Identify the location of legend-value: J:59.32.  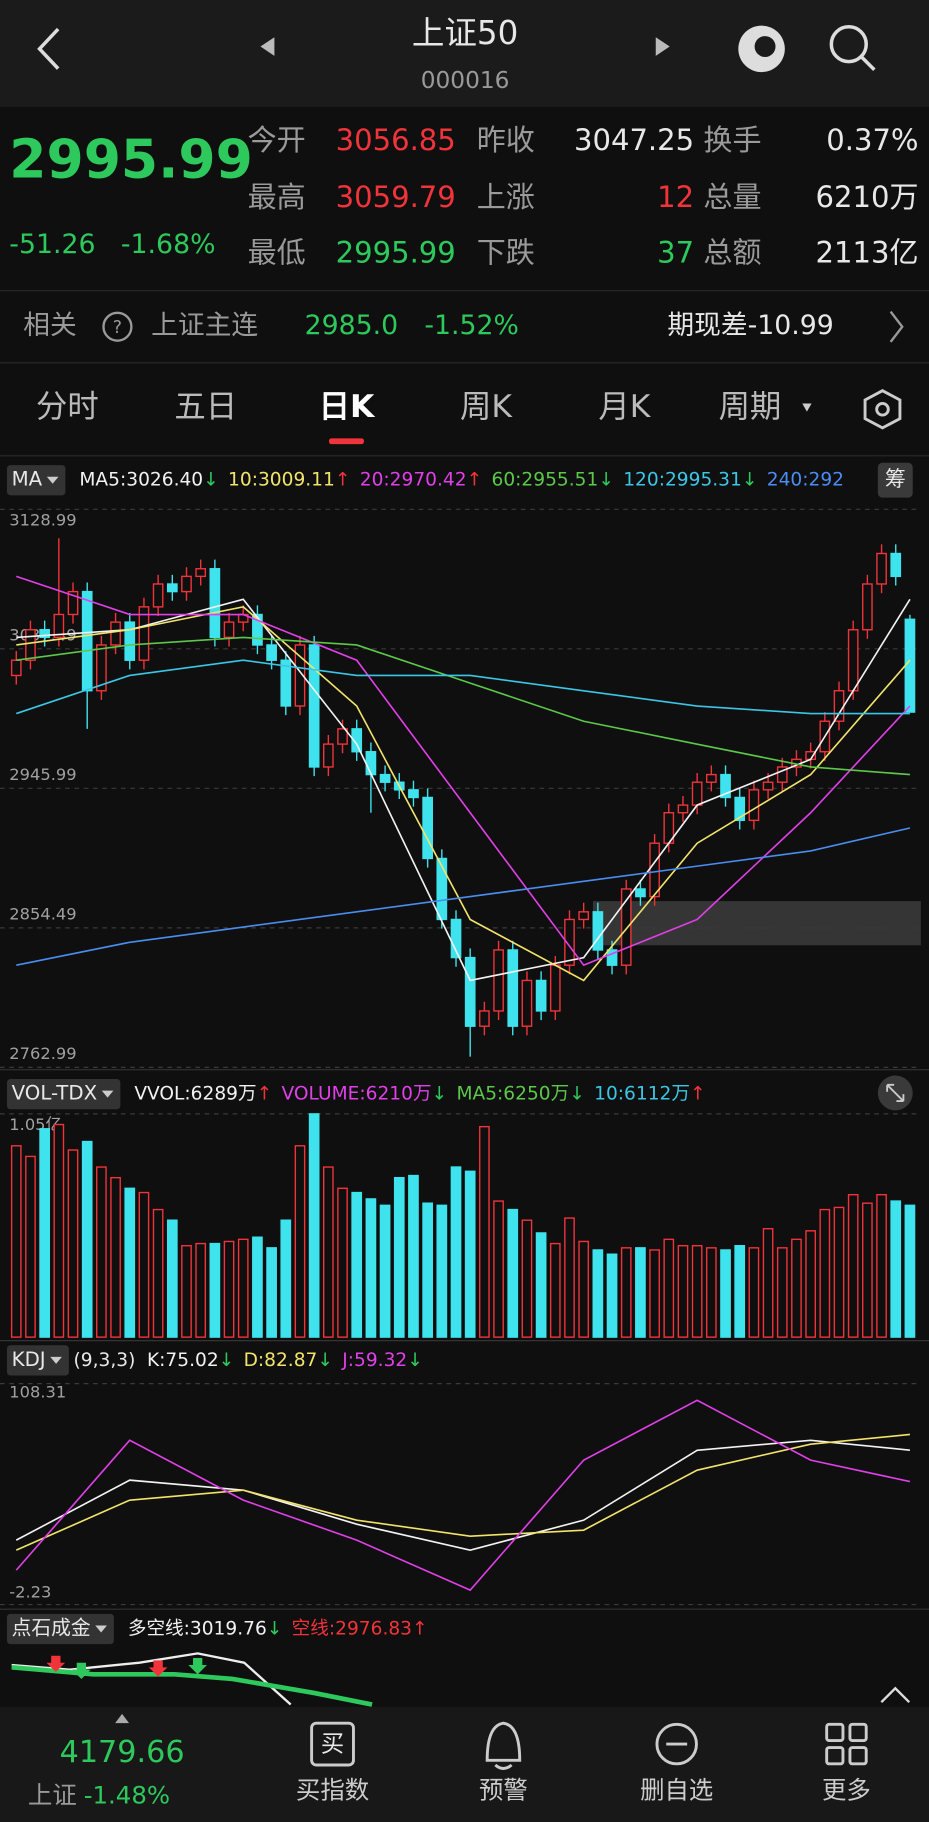
(374, 1360).